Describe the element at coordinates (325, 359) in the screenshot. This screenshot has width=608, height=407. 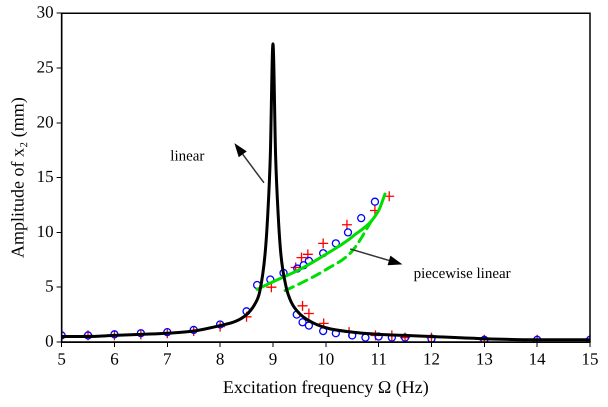
I see `x-tick-label: 10` at that location.